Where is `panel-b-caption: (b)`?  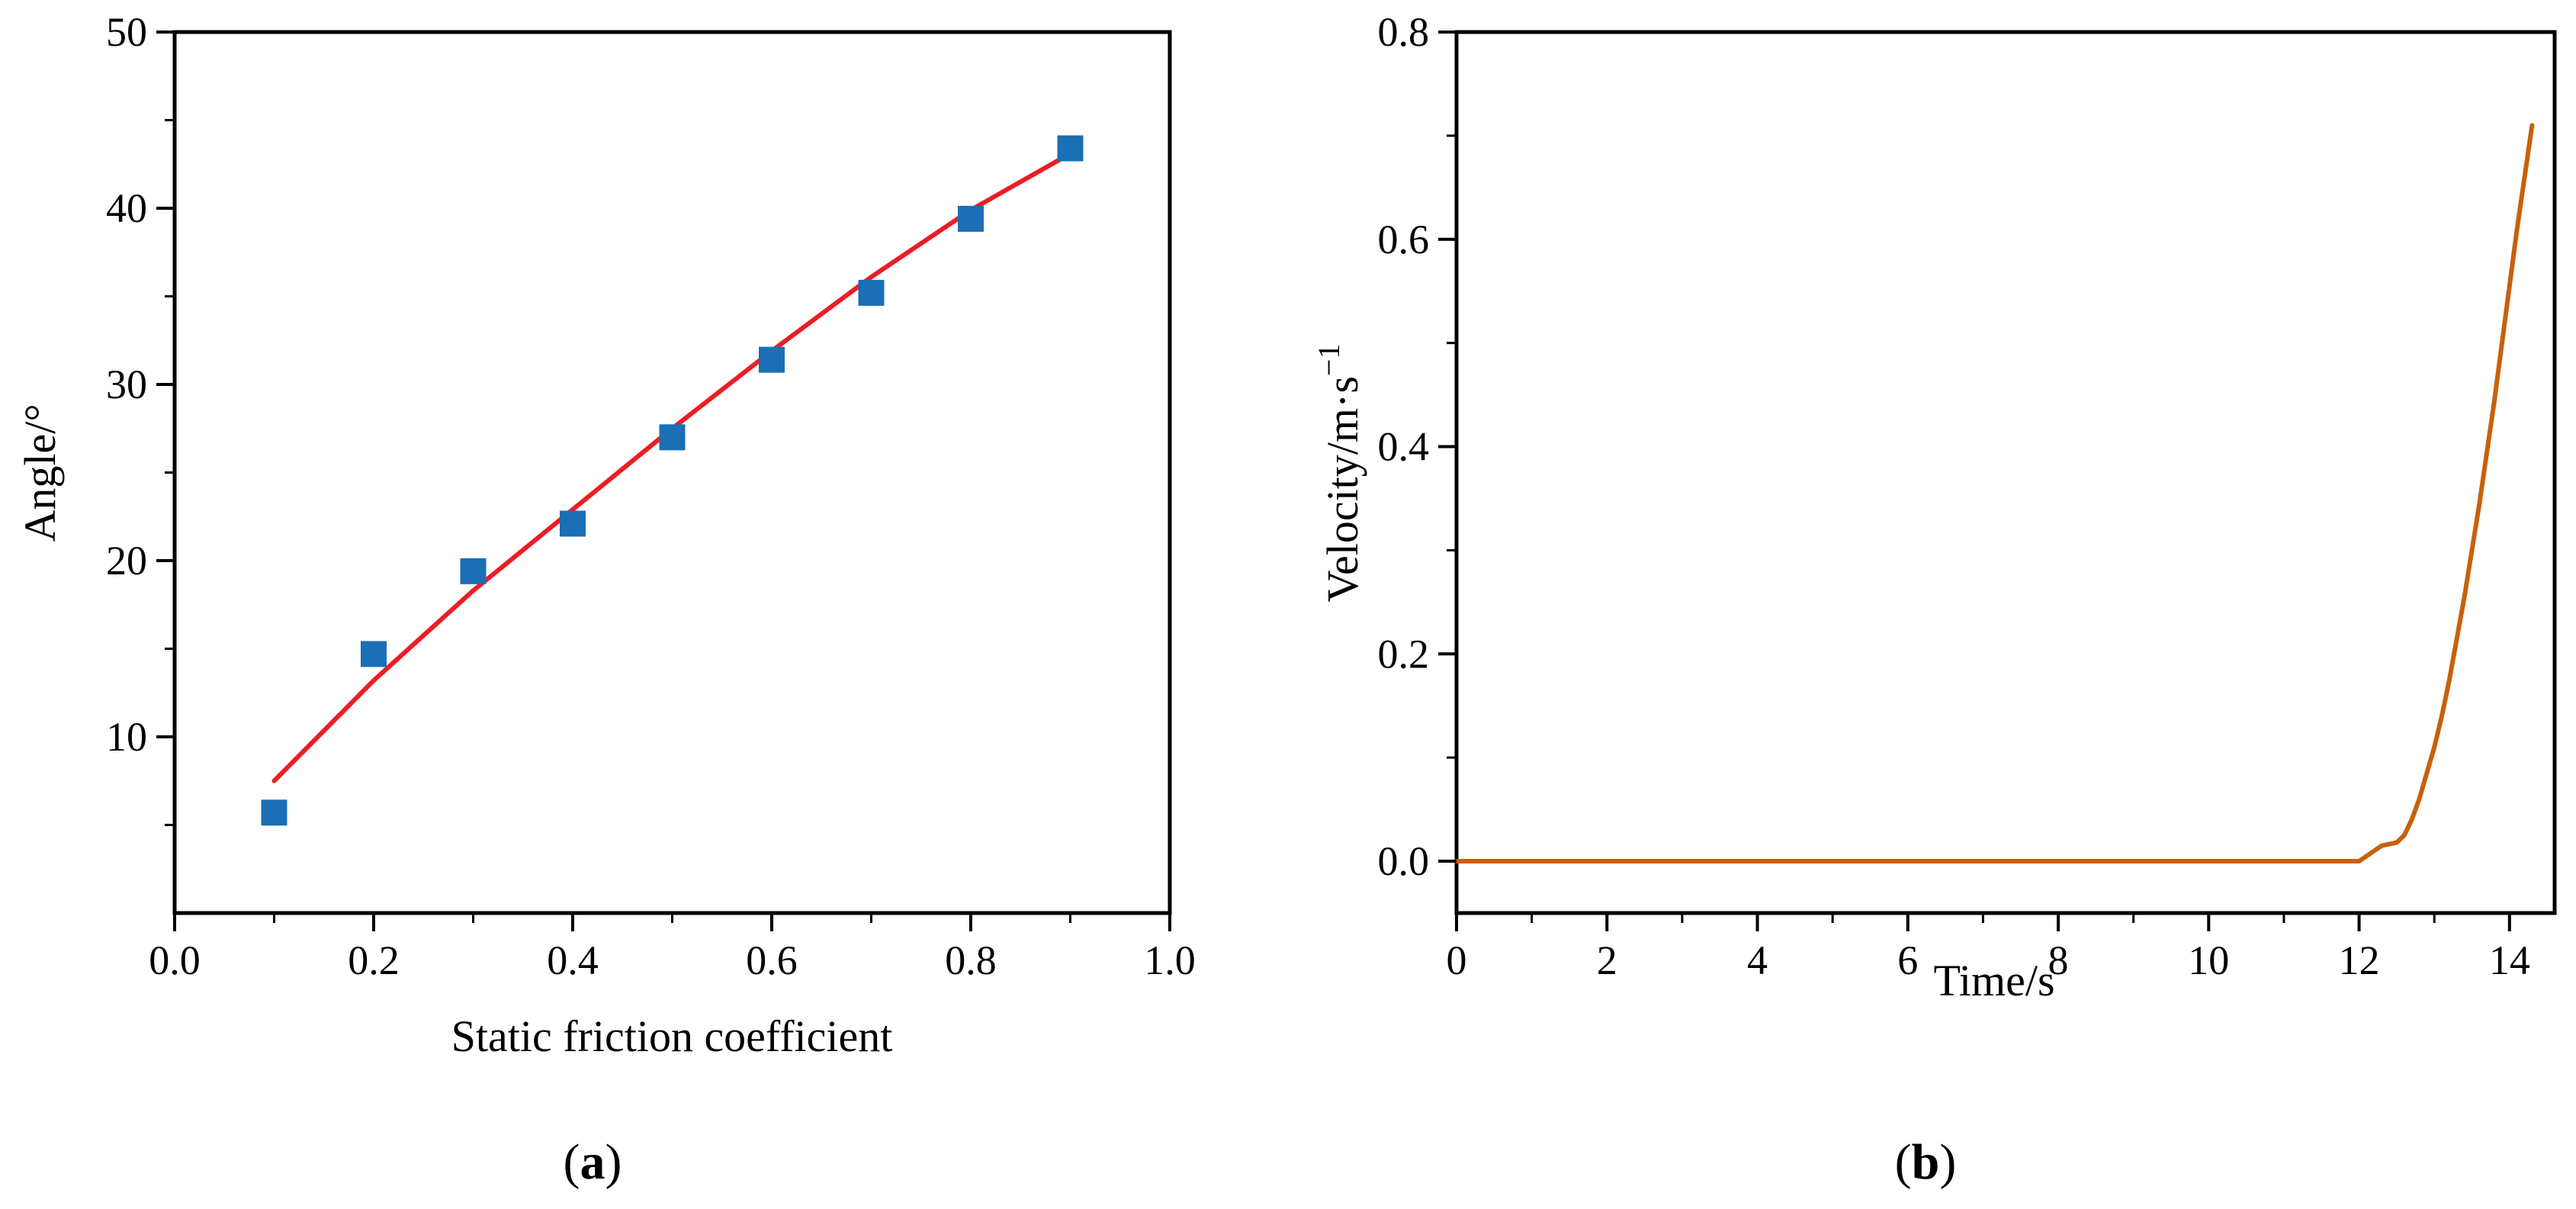 panel-b-caption: (b) is located at coordinates (1926, 1162).